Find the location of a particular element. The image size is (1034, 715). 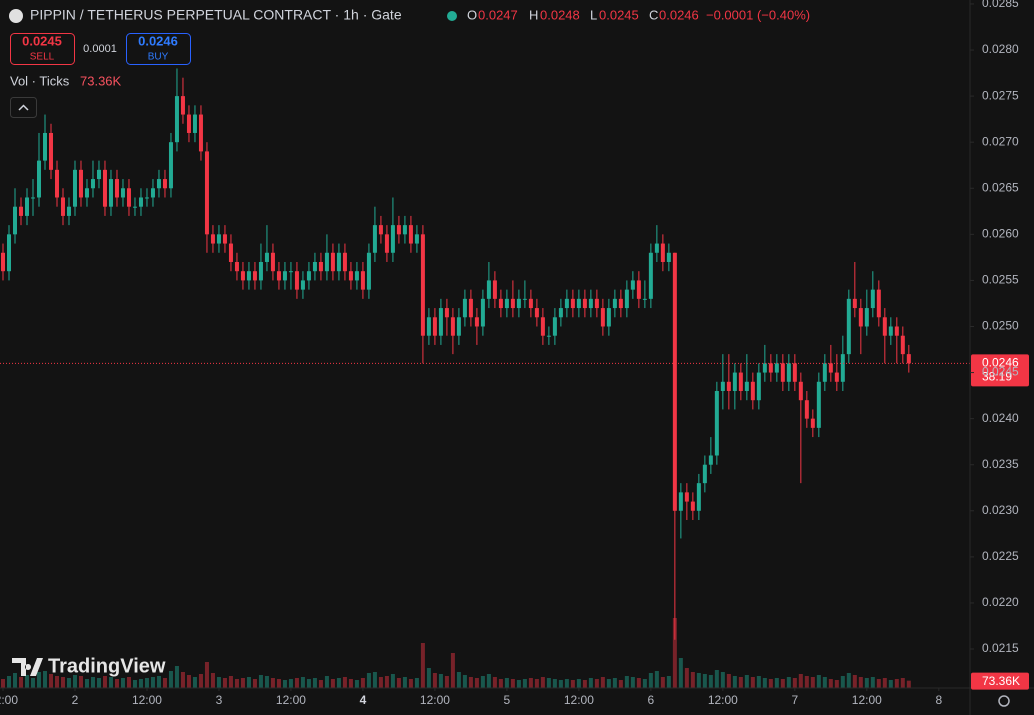

collapse-icon is located at coordinates (23, 107).